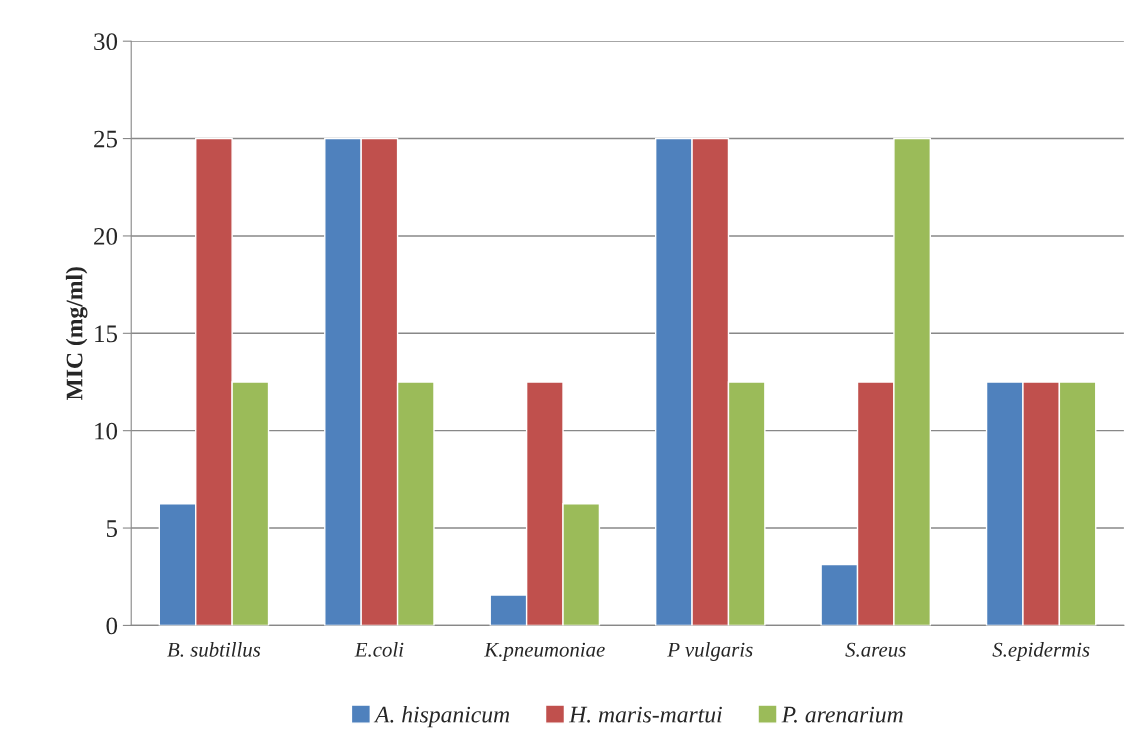  I want to click on y-tick-label: 10, so click(106, 431).